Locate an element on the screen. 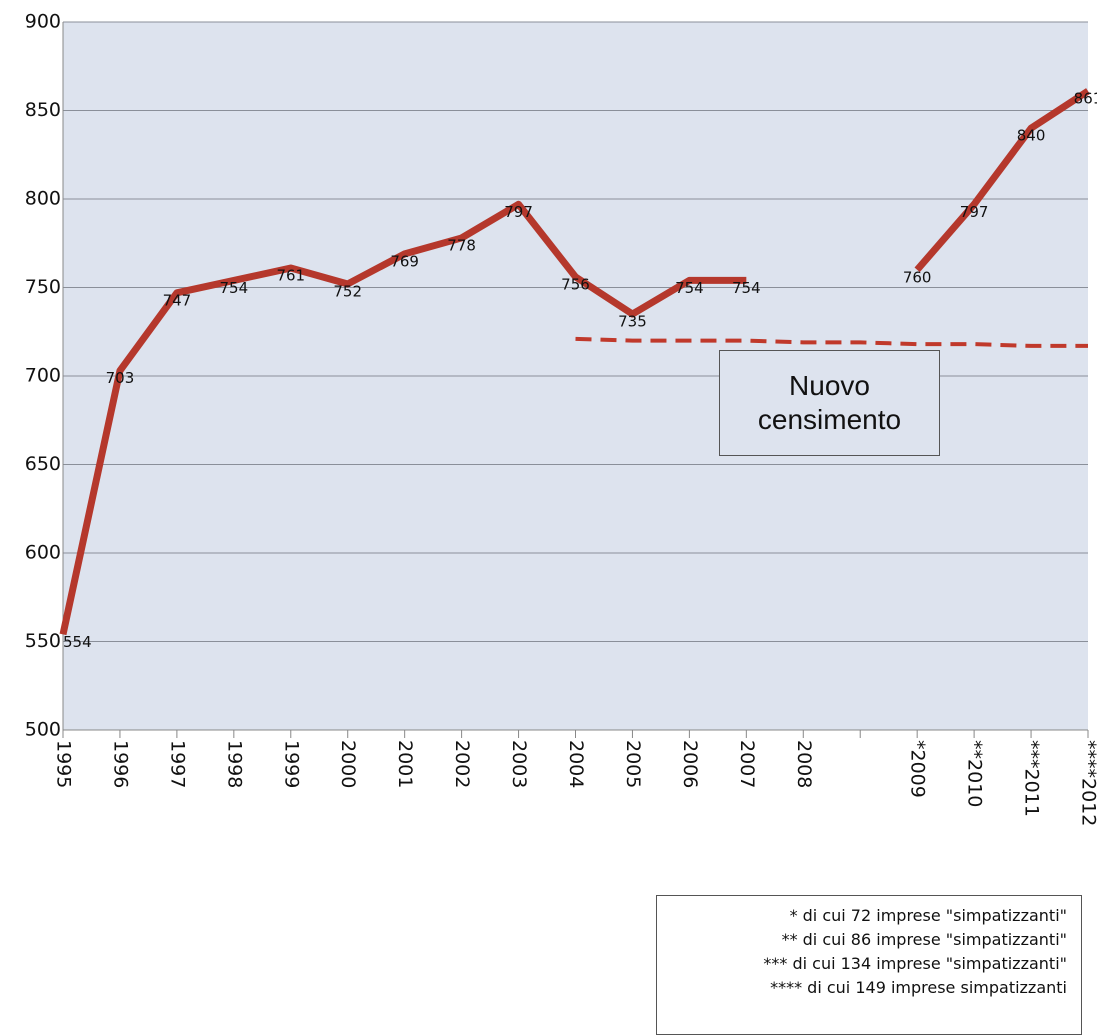 This screenshot has height=1035, width=1097. footnote: **** di cui 149 imprese simpatizzanti is located at coordinates (862, 988).